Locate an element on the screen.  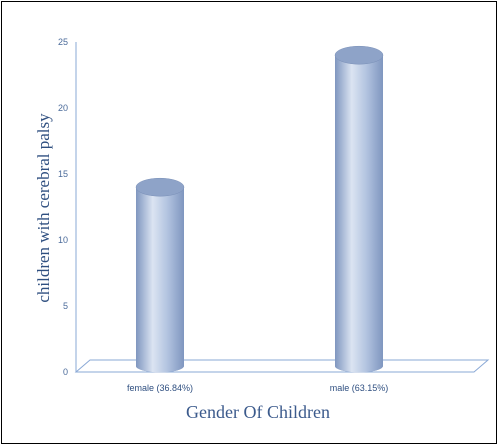
y-tick-label: 5 is located at coordinates (65, 306).